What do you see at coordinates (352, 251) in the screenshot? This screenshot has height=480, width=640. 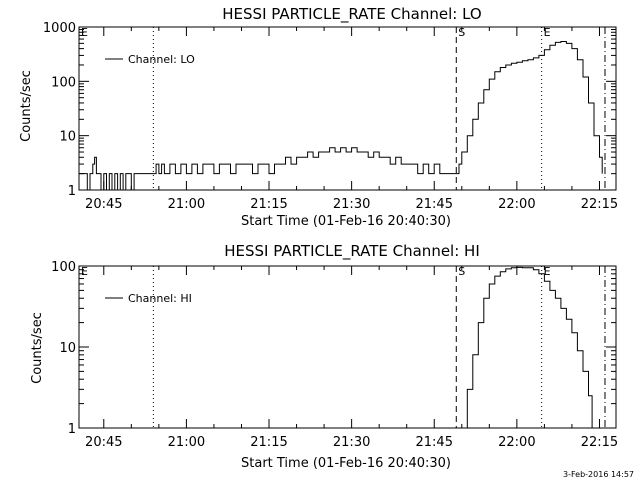 I see `chart-title-hi: HESSI PARTICLE_RATE Channel: HI` at bounding box center [352, 251].